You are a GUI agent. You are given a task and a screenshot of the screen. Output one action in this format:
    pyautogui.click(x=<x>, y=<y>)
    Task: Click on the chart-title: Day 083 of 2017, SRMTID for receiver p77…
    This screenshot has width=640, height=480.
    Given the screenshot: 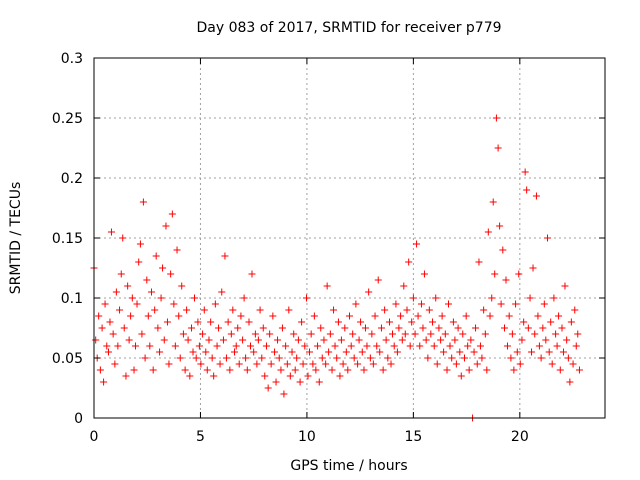 What is the action you would take?
    pyautogui.click(x=348, y=28)
    